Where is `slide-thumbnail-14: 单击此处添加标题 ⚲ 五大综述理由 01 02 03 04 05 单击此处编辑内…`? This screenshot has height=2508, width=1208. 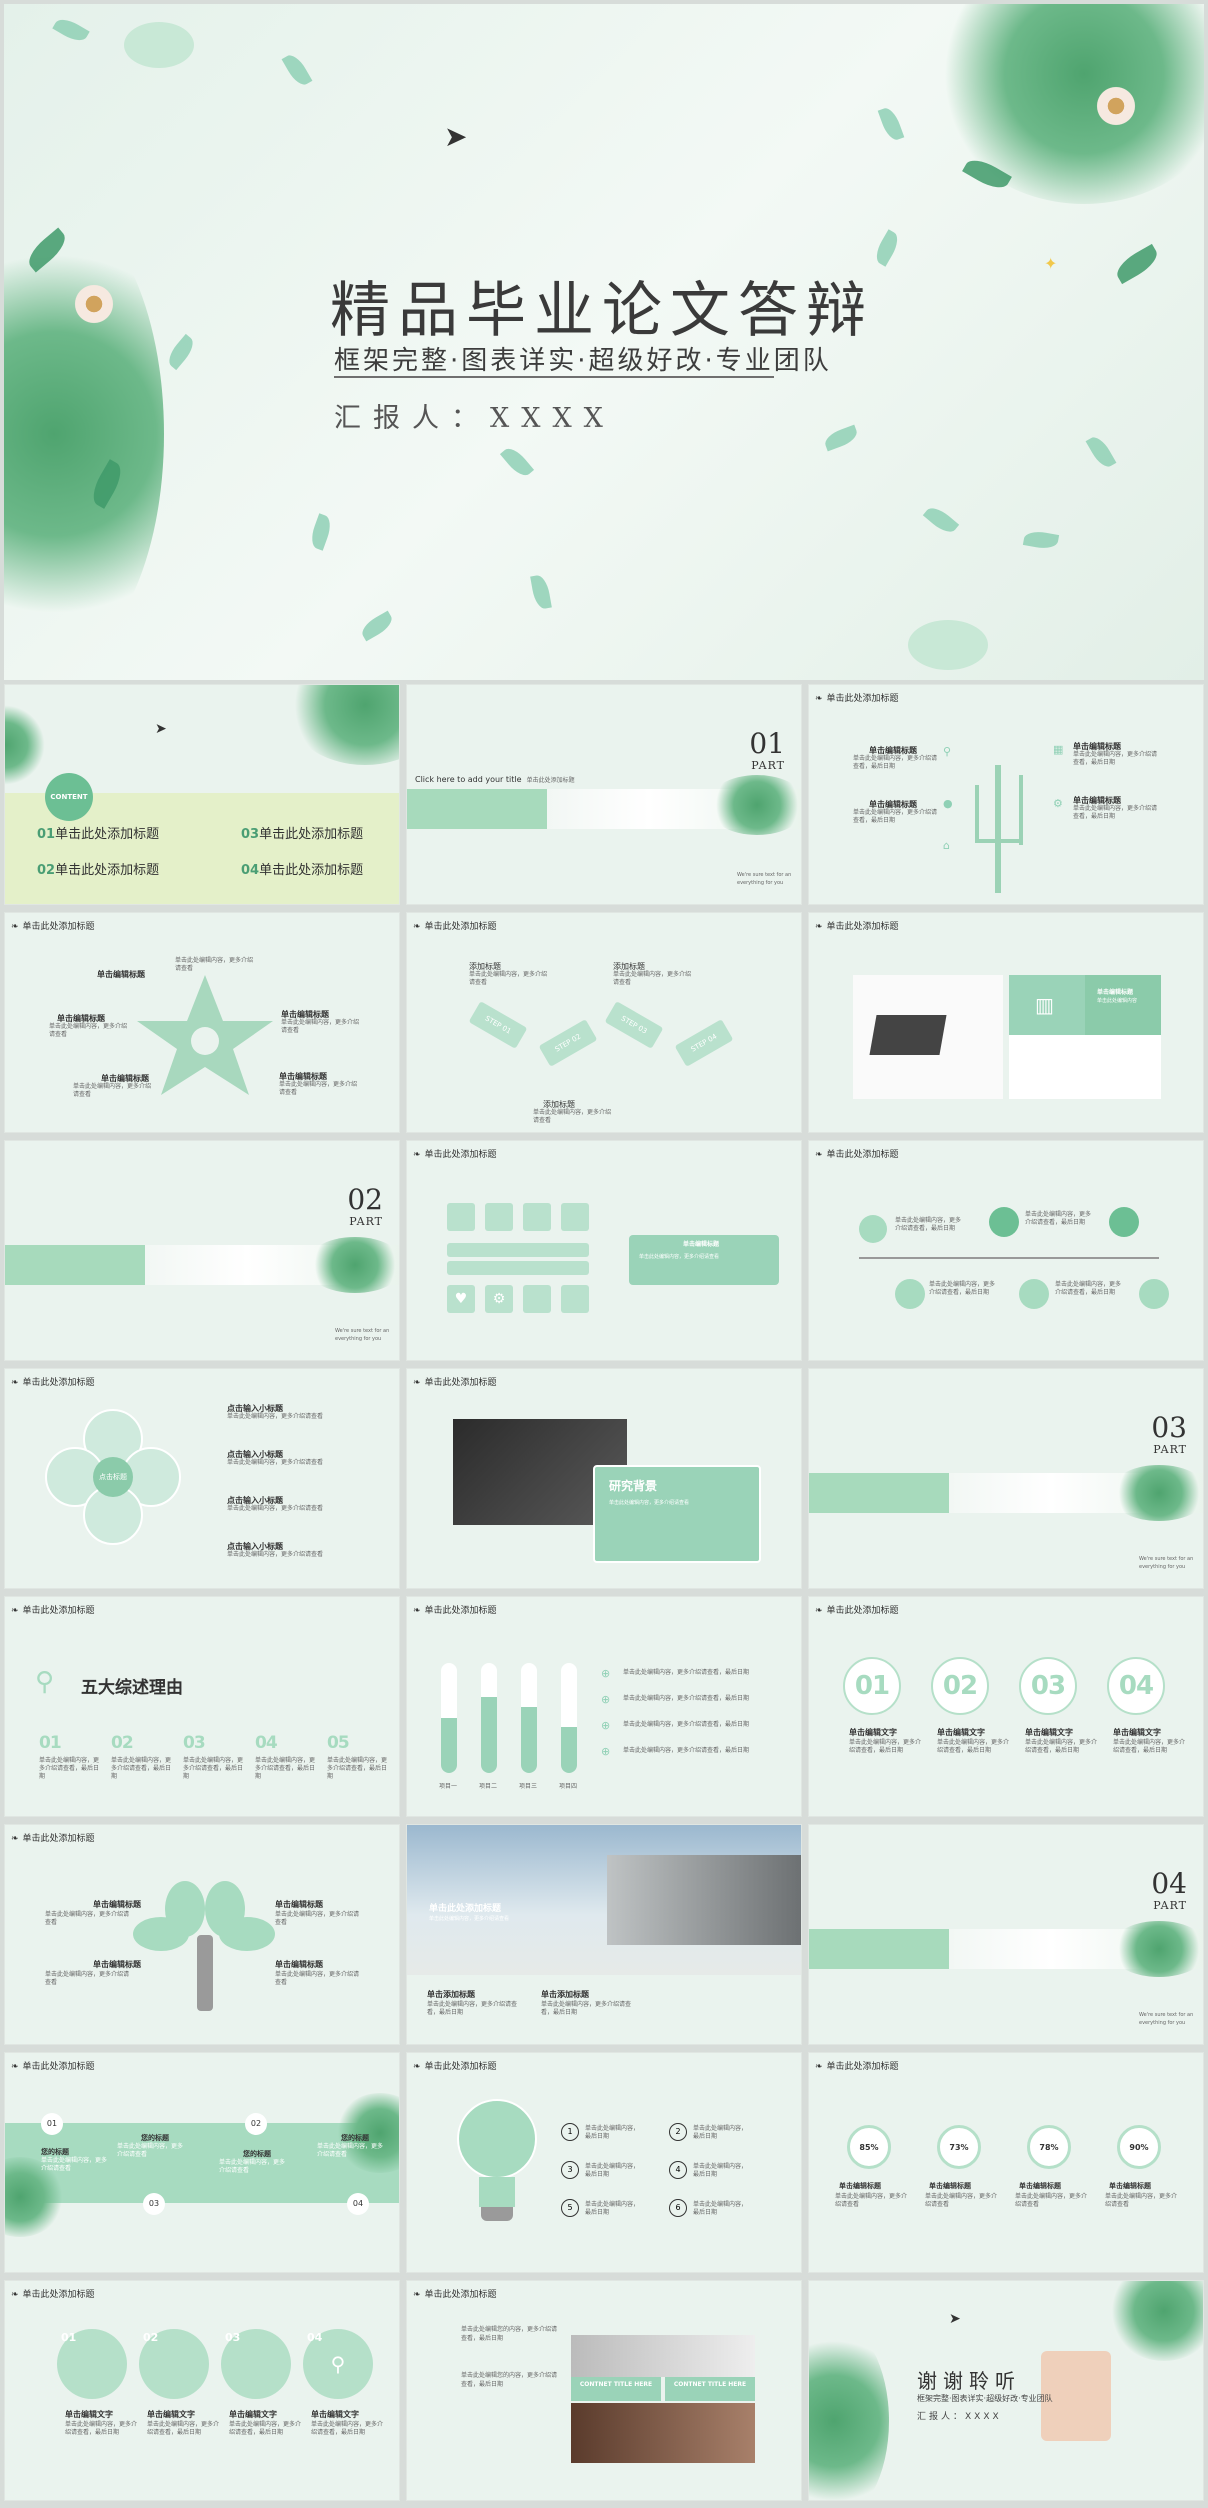 slide-thumbnail-14: 单击此处添加标题 ⚲ 五大综述理由 01 02 03 04 05 单击此处编辑内… is located at coordinates (202, 1706).